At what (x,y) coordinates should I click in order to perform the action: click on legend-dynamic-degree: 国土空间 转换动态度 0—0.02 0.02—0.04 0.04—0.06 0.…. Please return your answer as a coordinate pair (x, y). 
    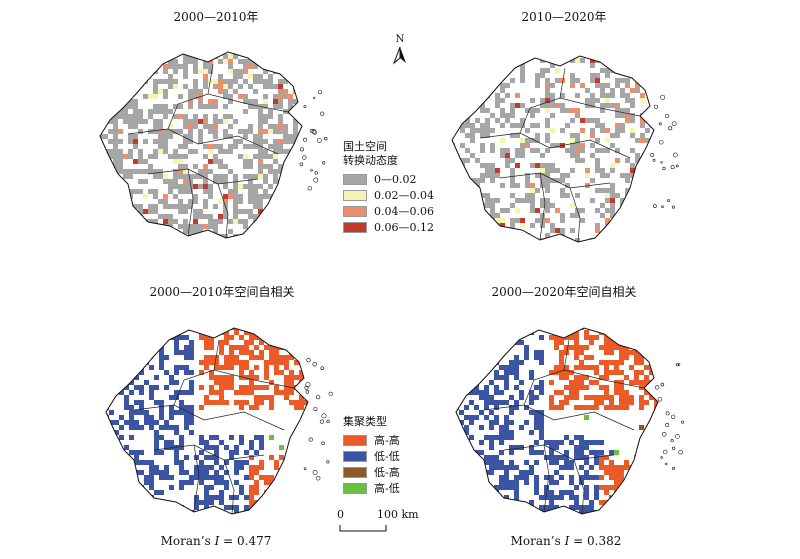
    Looking at the image, I should click on (388, 188).